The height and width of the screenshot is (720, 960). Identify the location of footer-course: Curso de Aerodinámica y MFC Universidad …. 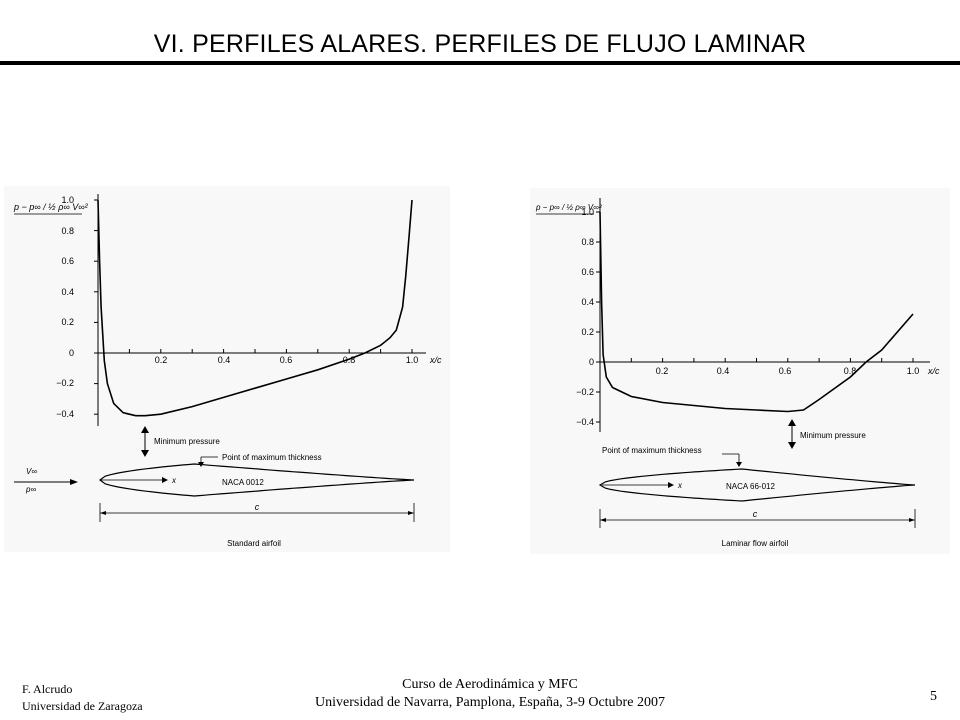
(490, 694).